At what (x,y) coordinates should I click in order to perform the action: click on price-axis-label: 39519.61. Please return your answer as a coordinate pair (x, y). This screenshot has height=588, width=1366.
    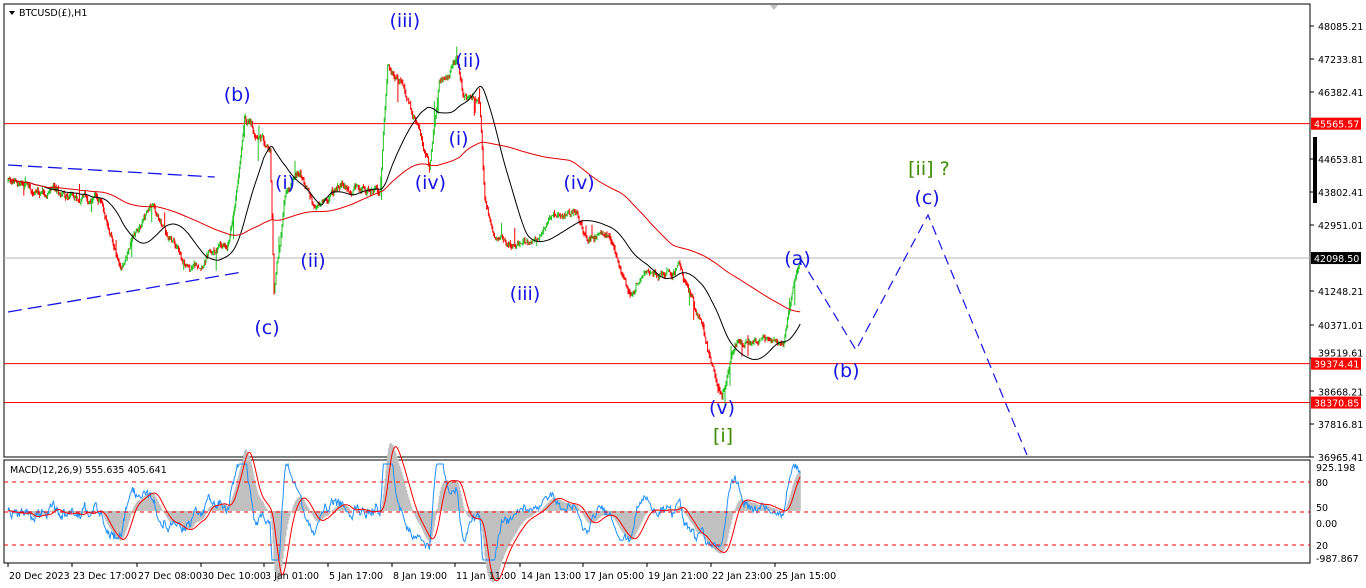
    Looking at the image, I should click on (1340, 354).